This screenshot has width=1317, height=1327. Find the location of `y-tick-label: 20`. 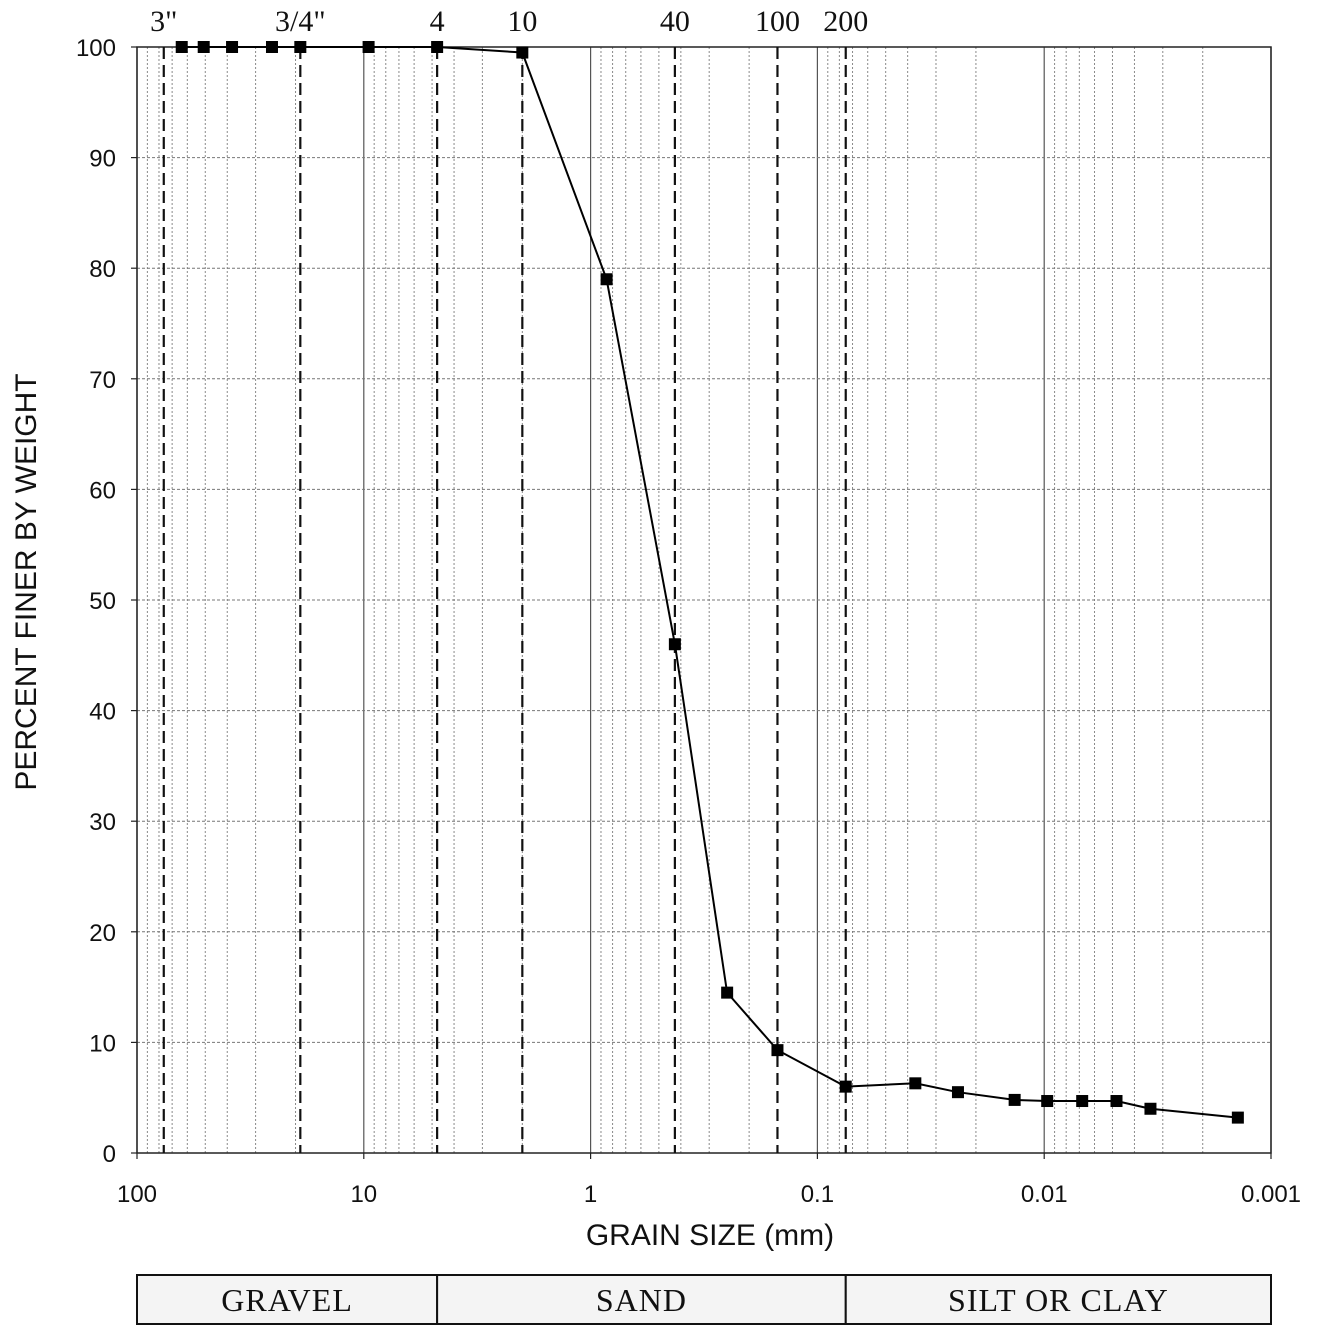

y-tick-label: 20 is located at coordinates (102, 933).